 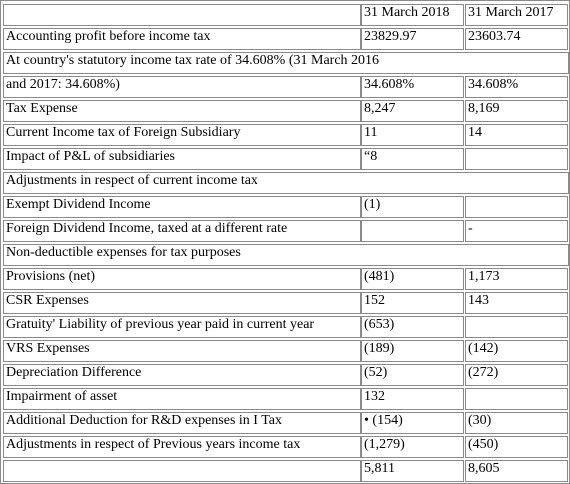 I want to click on row-label: Tax Expense, so click(x=182, y=111).